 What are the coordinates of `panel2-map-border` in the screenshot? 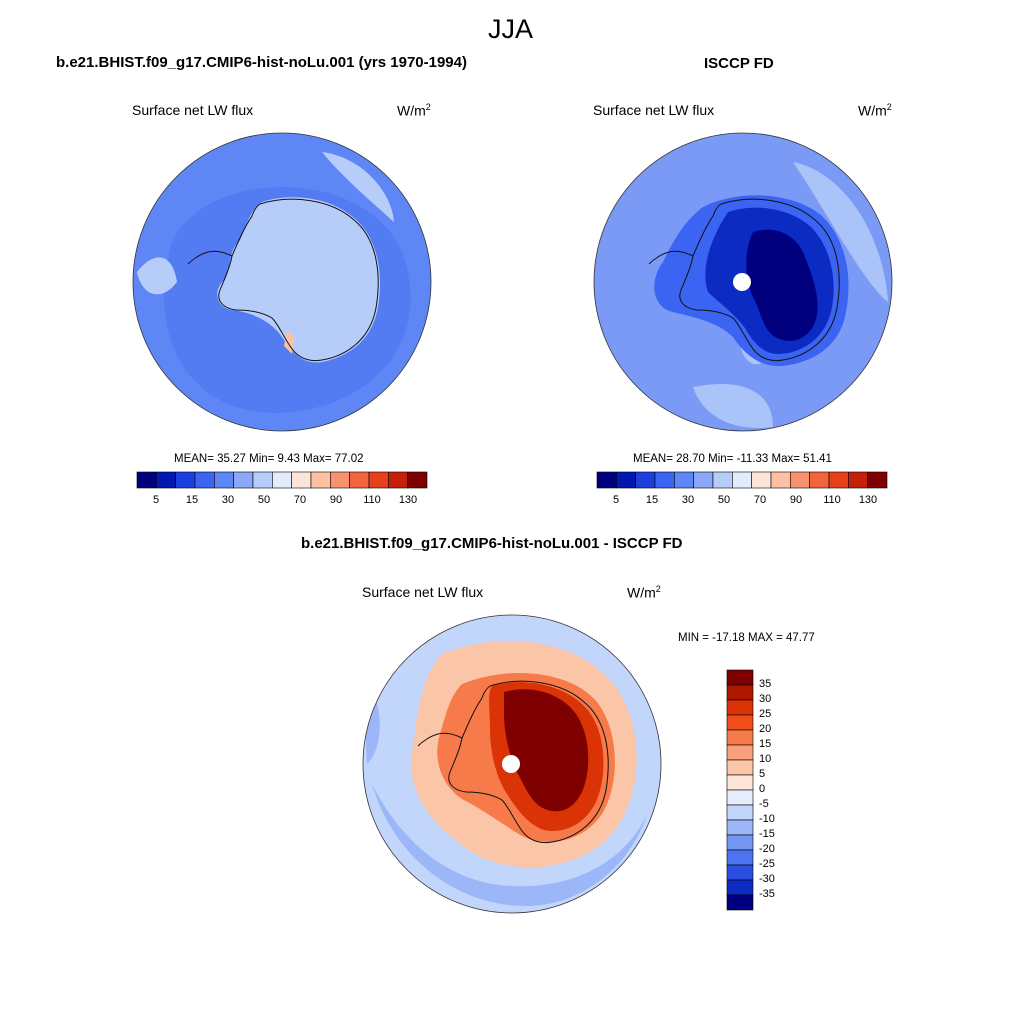 It's located at (743, 282).